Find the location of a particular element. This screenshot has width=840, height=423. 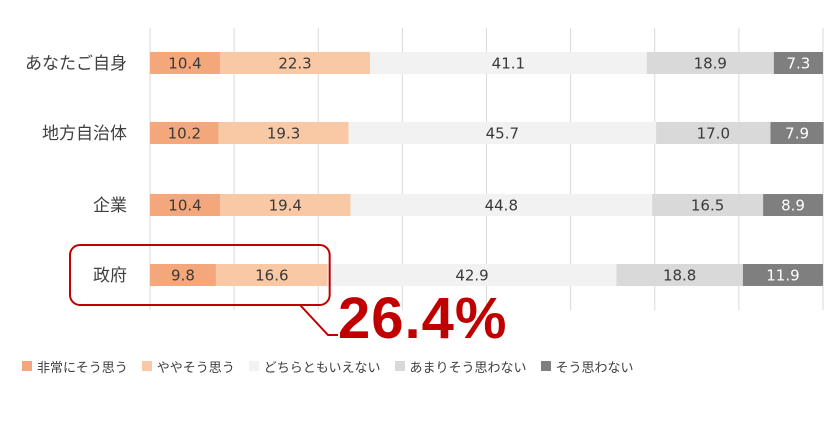

legend-label: どちらともいえない is located at coordinates (322, 368).